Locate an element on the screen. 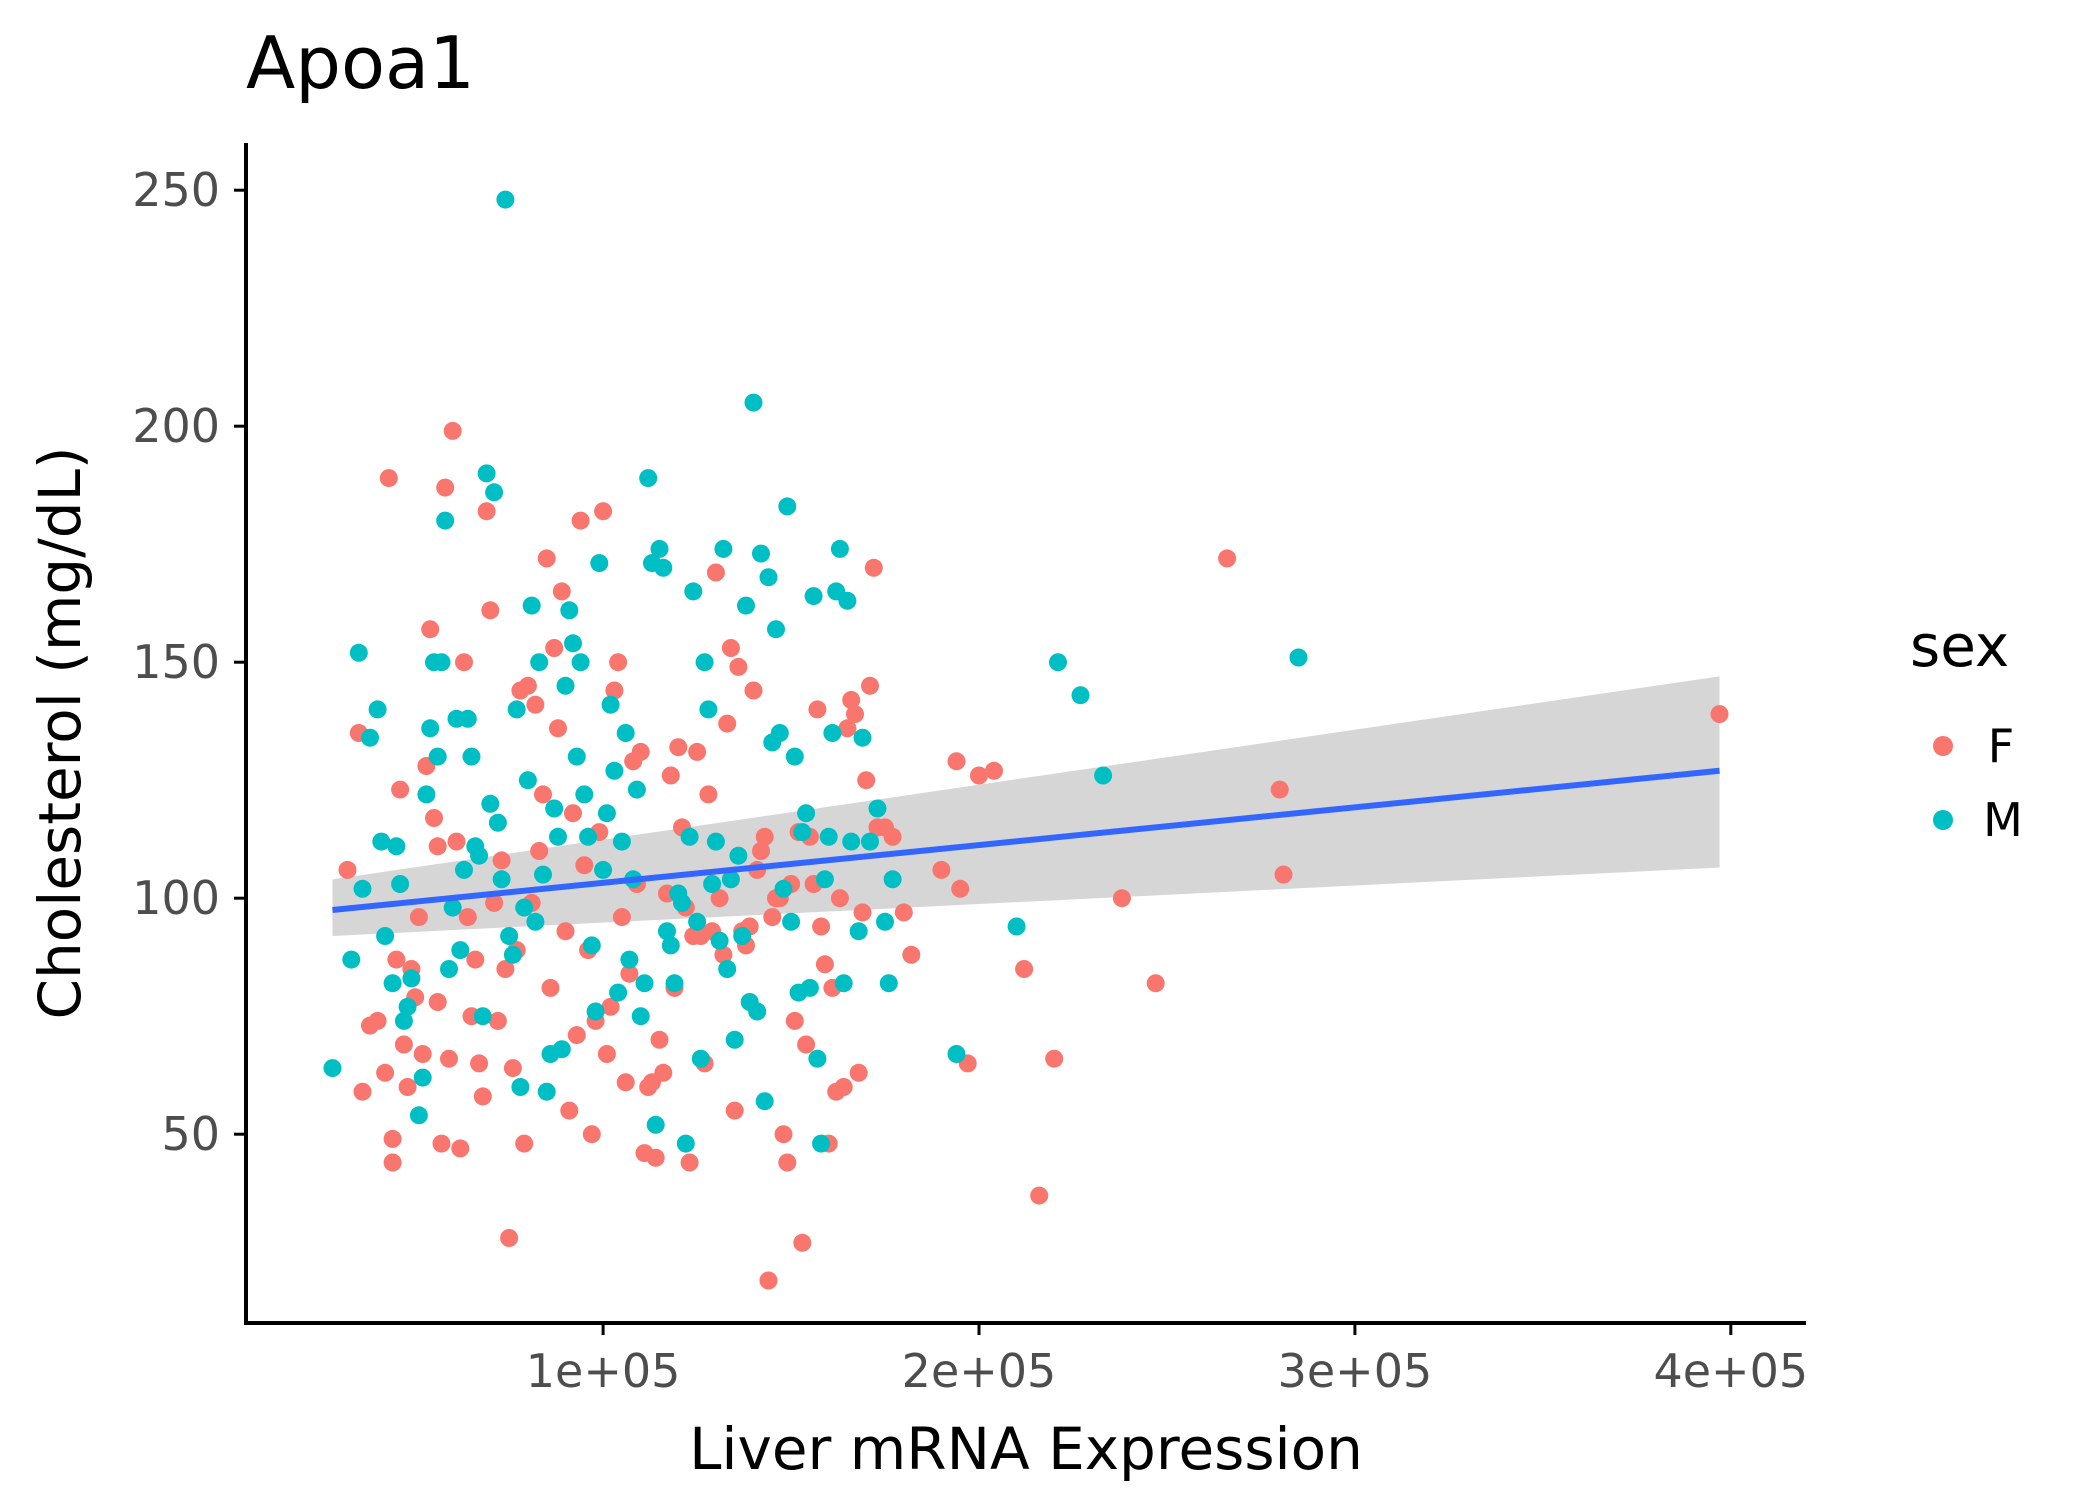 The width and height of the screenshot is (2100, 1499). y-tick-label: 50 is located at coordinates (190, 1134).